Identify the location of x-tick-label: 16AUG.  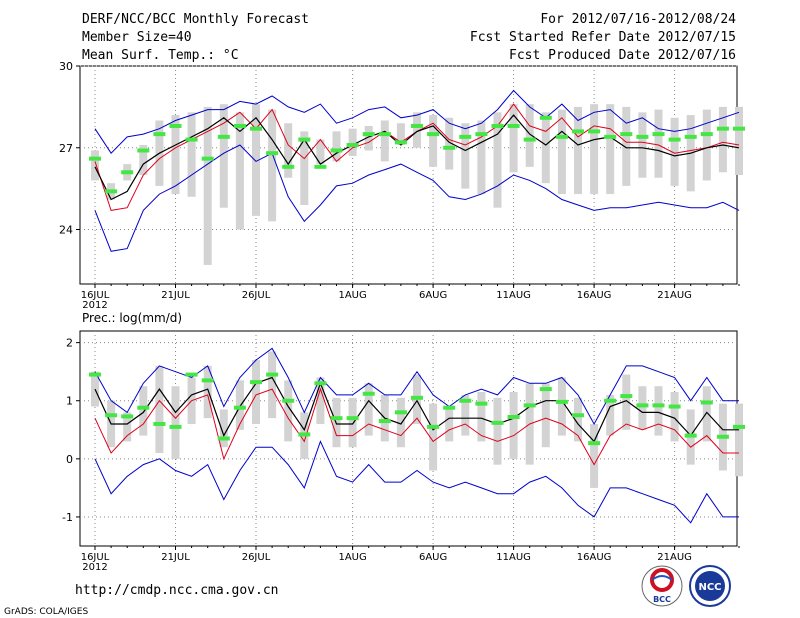
(594, 557).